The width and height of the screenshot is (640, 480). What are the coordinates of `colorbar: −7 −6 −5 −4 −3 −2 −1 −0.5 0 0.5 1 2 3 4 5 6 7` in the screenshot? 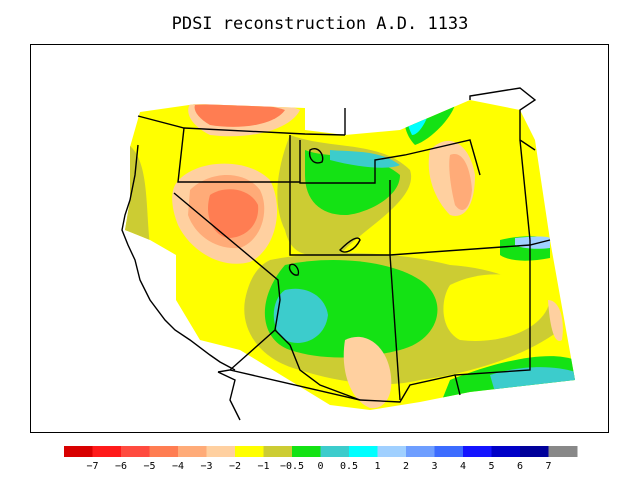 It's located at (321, 459).